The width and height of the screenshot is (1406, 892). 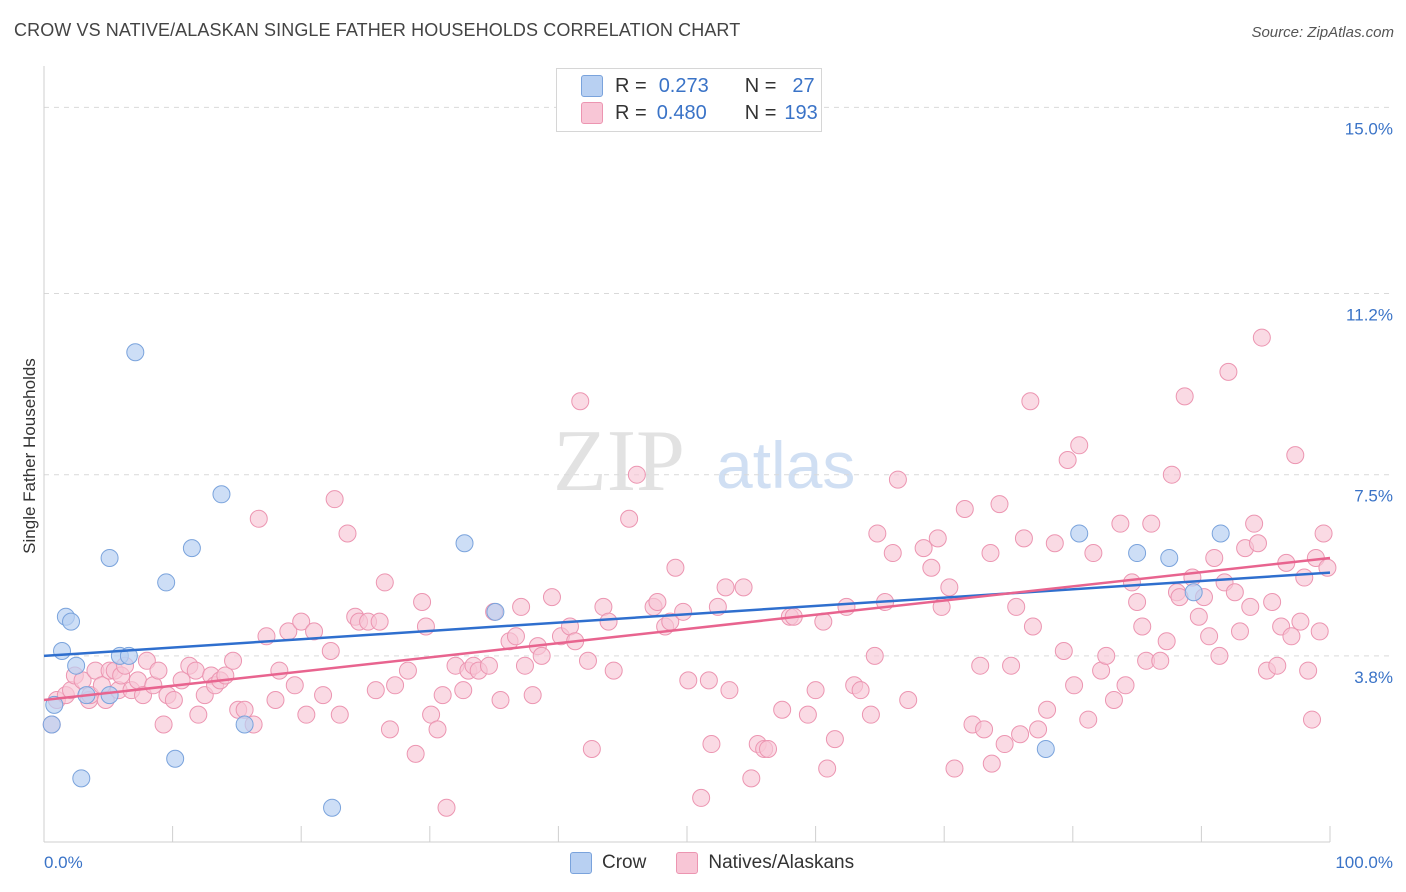 What do you see at coordinates (765, 863) in the screenshot?
I see `legend-item-natives: Natives/Alaskans` at bounding box center [765, 863].